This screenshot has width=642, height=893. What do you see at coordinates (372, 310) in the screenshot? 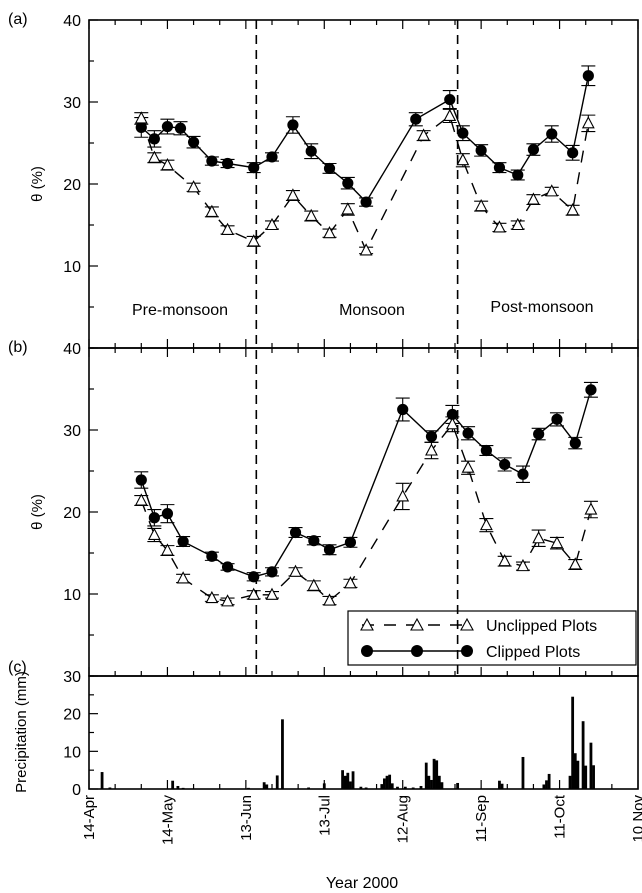
I see `season-label-monsoon: Monsoon` at bounding box center [372, 310].